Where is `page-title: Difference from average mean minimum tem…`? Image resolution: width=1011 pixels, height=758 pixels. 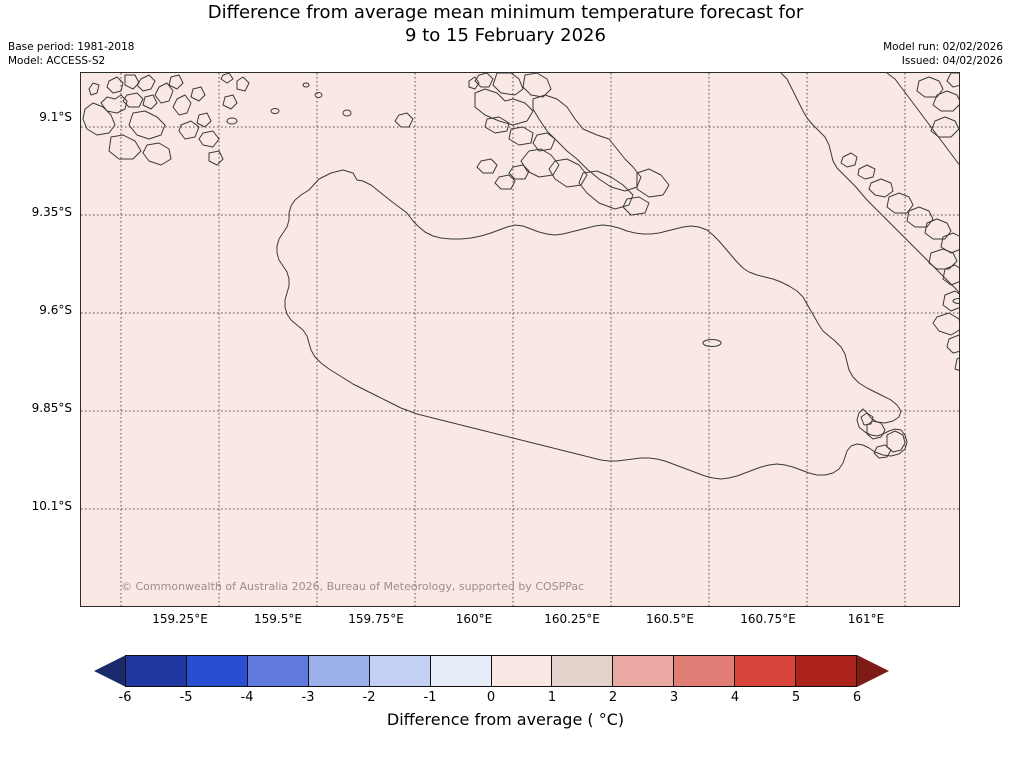
page-title: Difference from average mean minimum tem… is located at coordinates (505, 24).